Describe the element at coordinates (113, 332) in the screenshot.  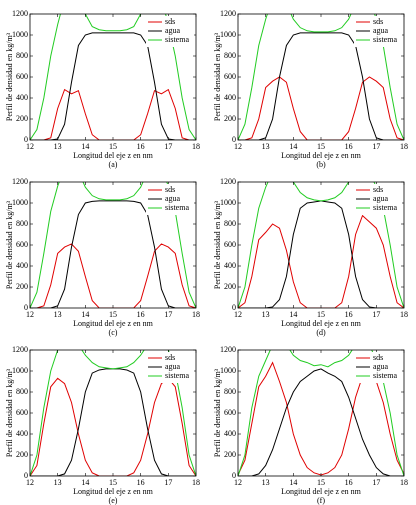
I see `panel-caption: (c)` at that location.